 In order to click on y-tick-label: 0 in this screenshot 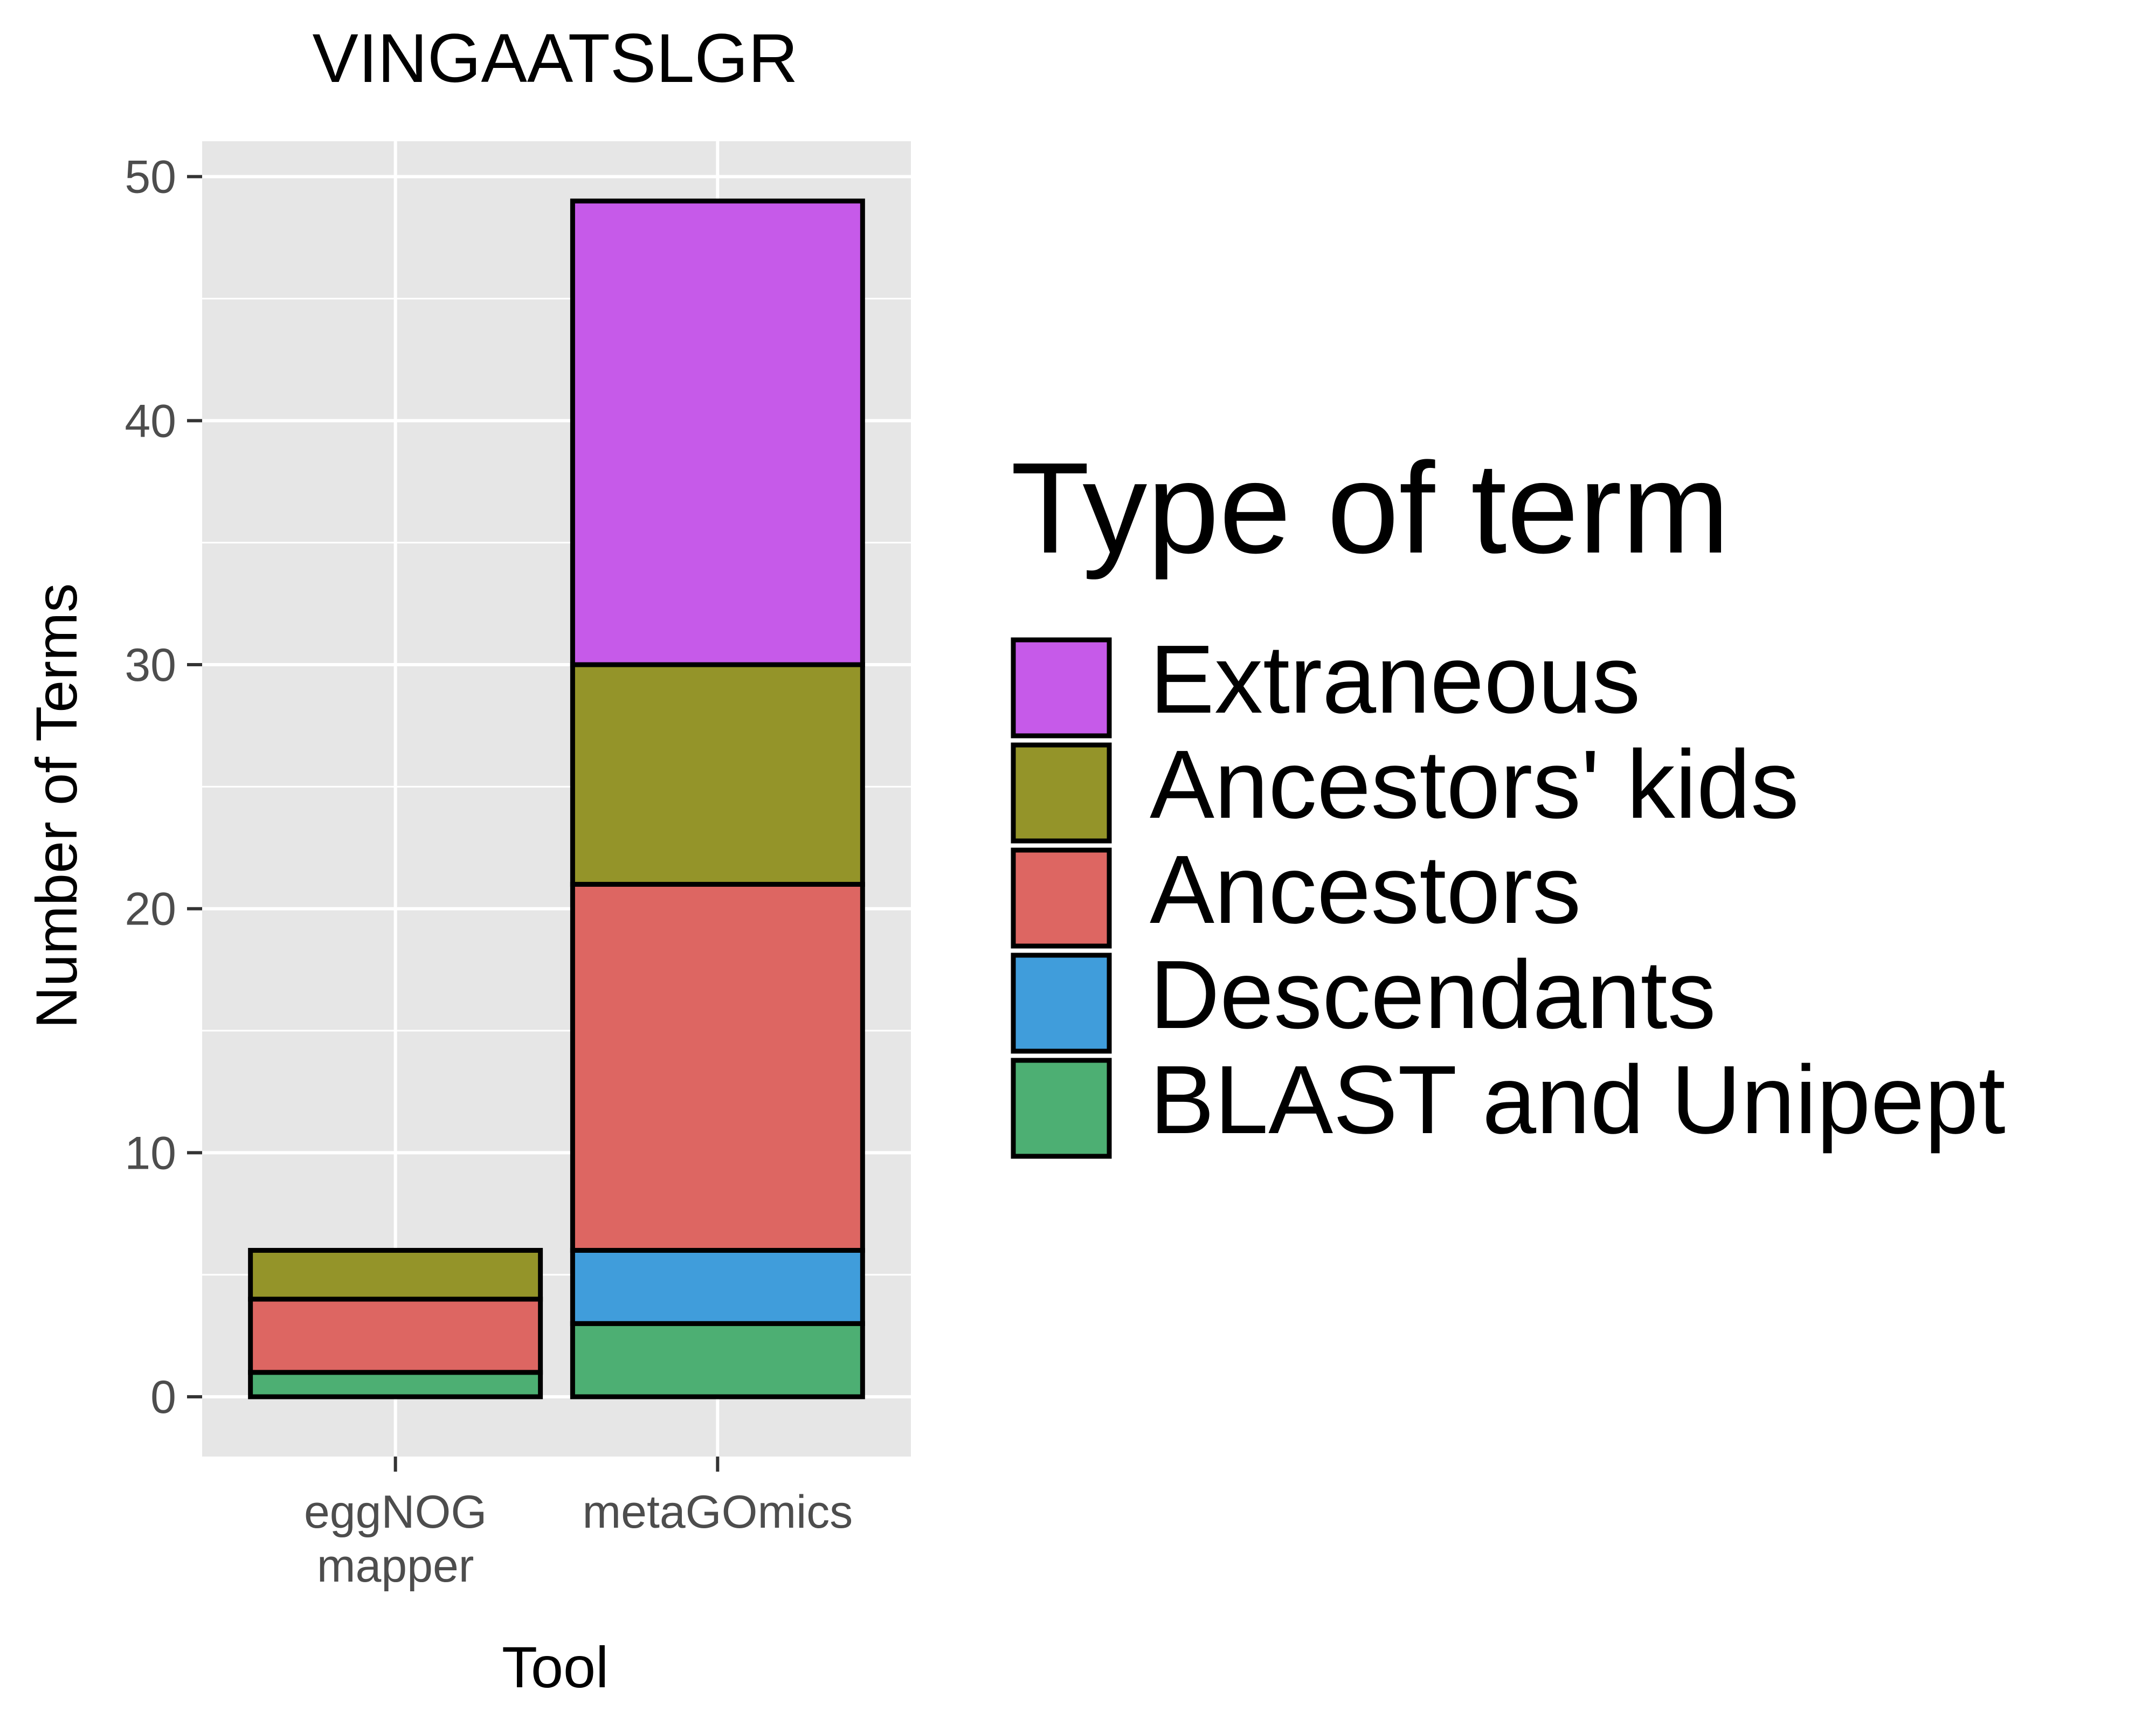, I will do `click(163, 1397)`.